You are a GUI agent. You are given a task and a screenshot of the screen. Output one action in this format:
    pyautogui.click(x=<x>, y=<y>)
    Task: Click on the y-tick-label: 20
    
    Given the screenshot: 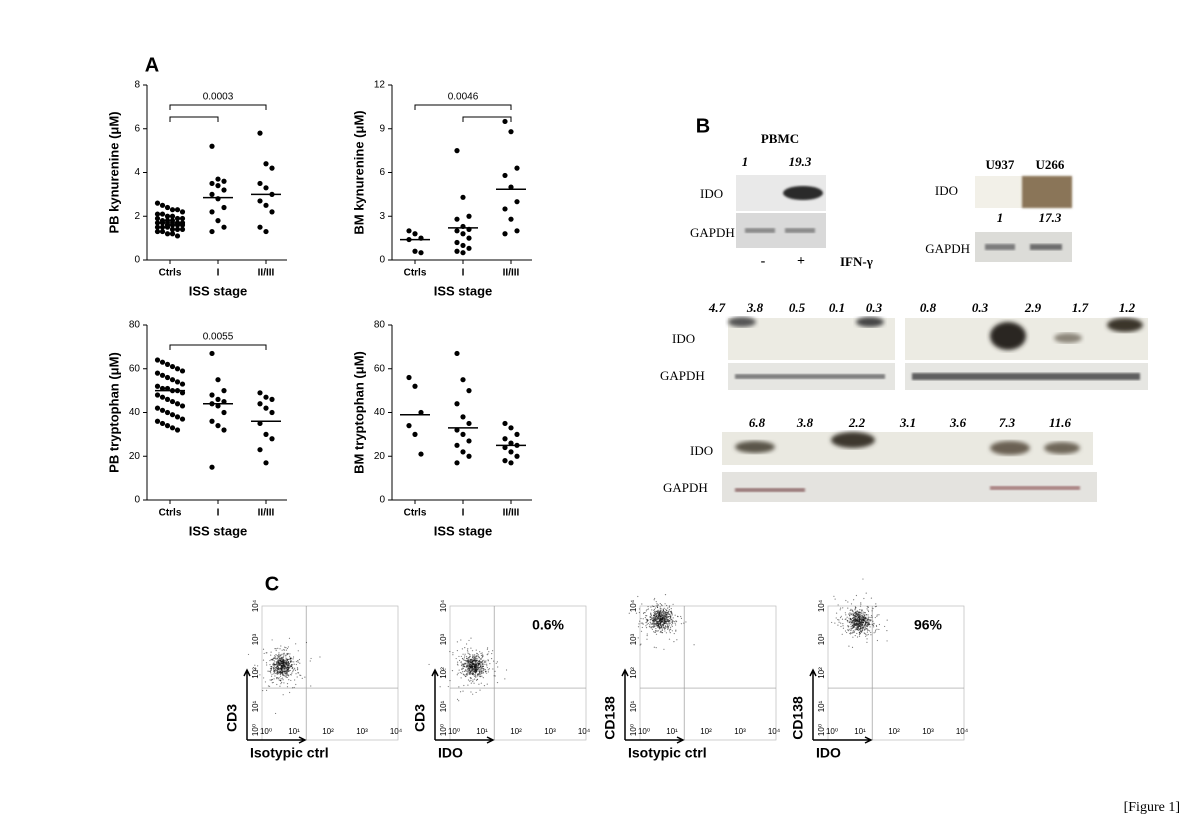 What is the action you would take?
    pyautogui.click(x=380, y=456)
    